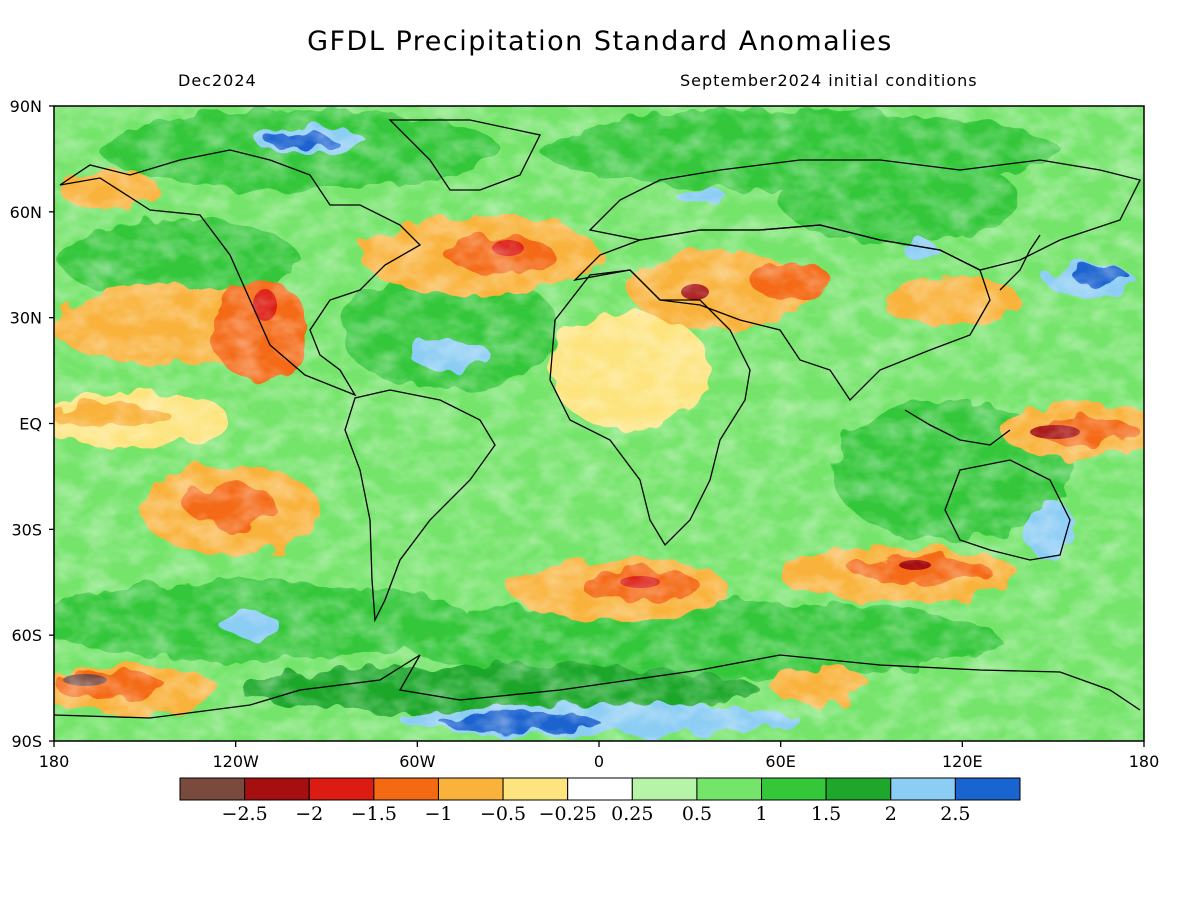  Describe the element at coordinates (600, 41) in the screenshot. I see `map-title: GFDL Precipitation Standard Anomalies` at that location.